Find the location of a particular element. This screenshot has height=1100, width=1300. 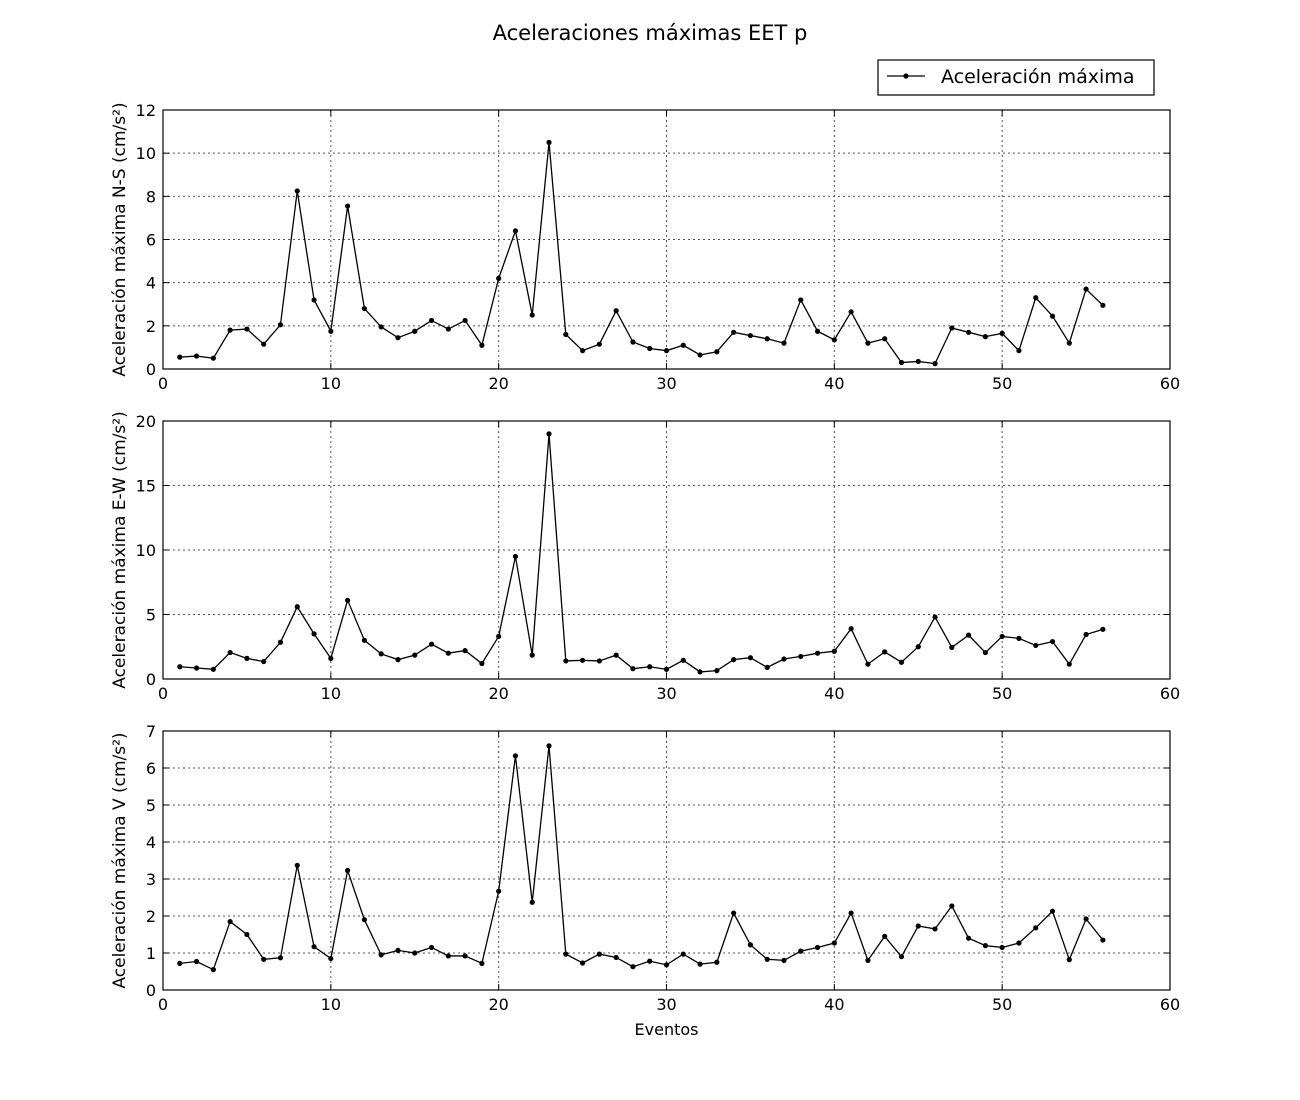

y-tick-label: 3 is located at coordinates (151, 879).